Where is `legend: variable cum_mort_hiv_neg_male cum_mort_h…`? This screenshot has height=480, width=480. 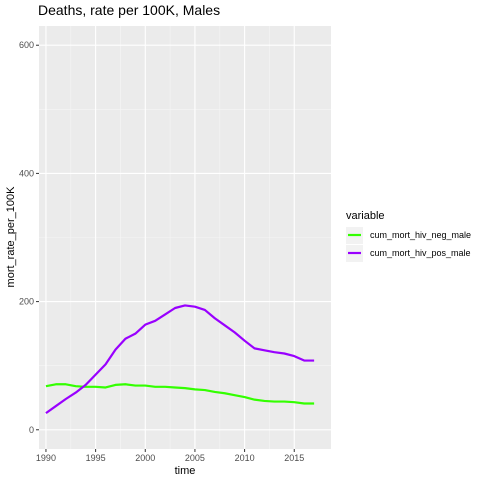
legend: variable cum_mort_hiv_neg_male cum_mort_h… is located at coordinates (408, 236).